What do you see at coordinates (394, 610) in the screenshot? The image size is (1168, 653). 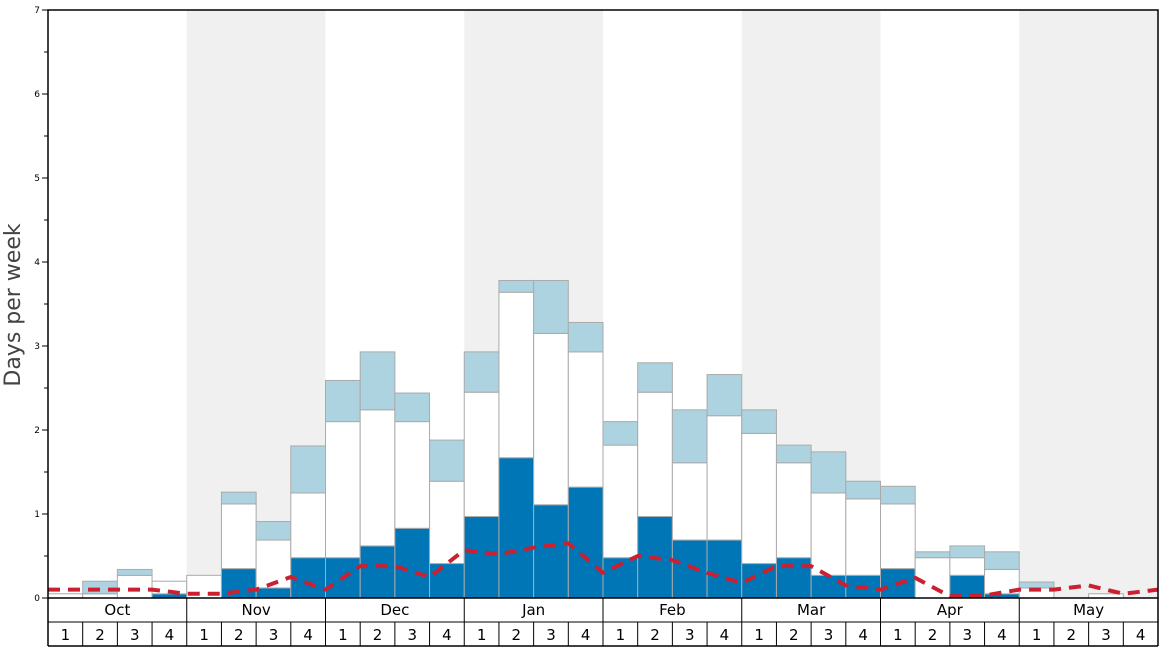 I see `month-label: Dec` at bounding box center [394, 610].